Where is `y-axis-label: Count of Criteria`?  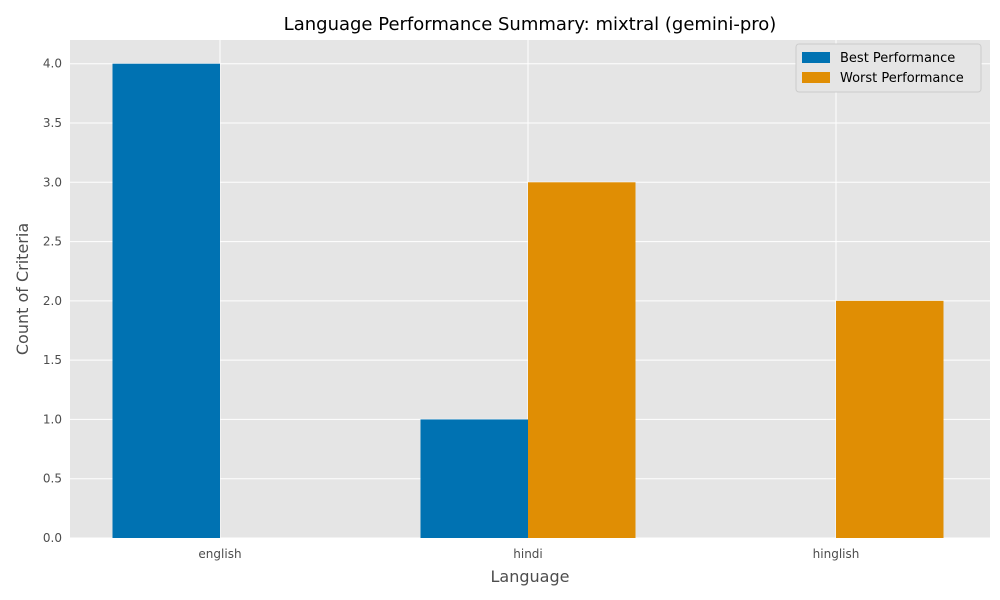 y-axis-label: Count of Criteria is located at coordinates (22, 289).